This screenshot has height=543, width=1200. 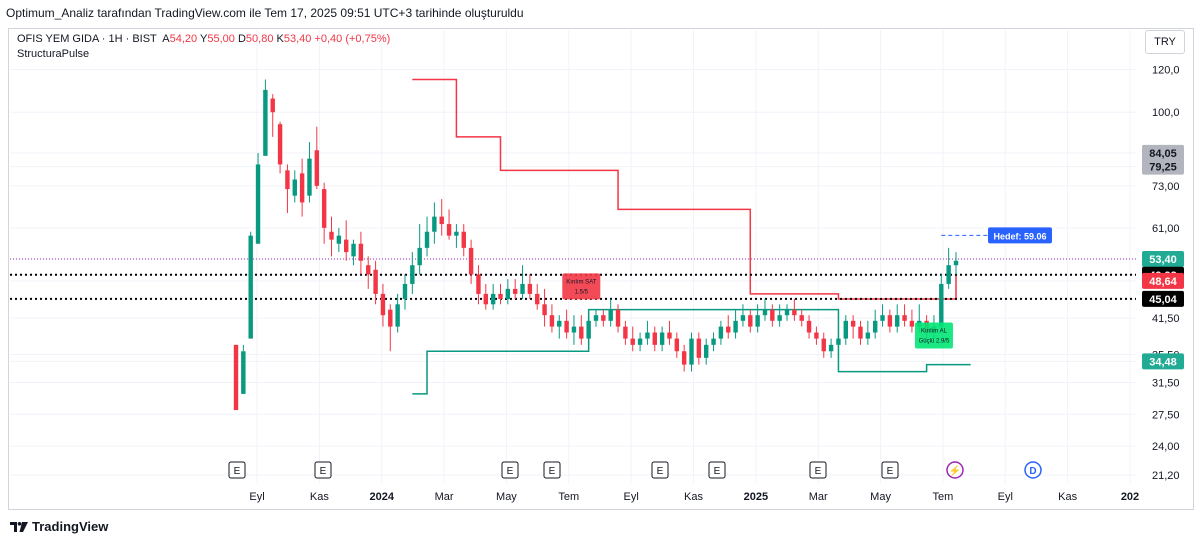 I want to click on price-badge-label: 53,40, so click(x=1163, y=260).